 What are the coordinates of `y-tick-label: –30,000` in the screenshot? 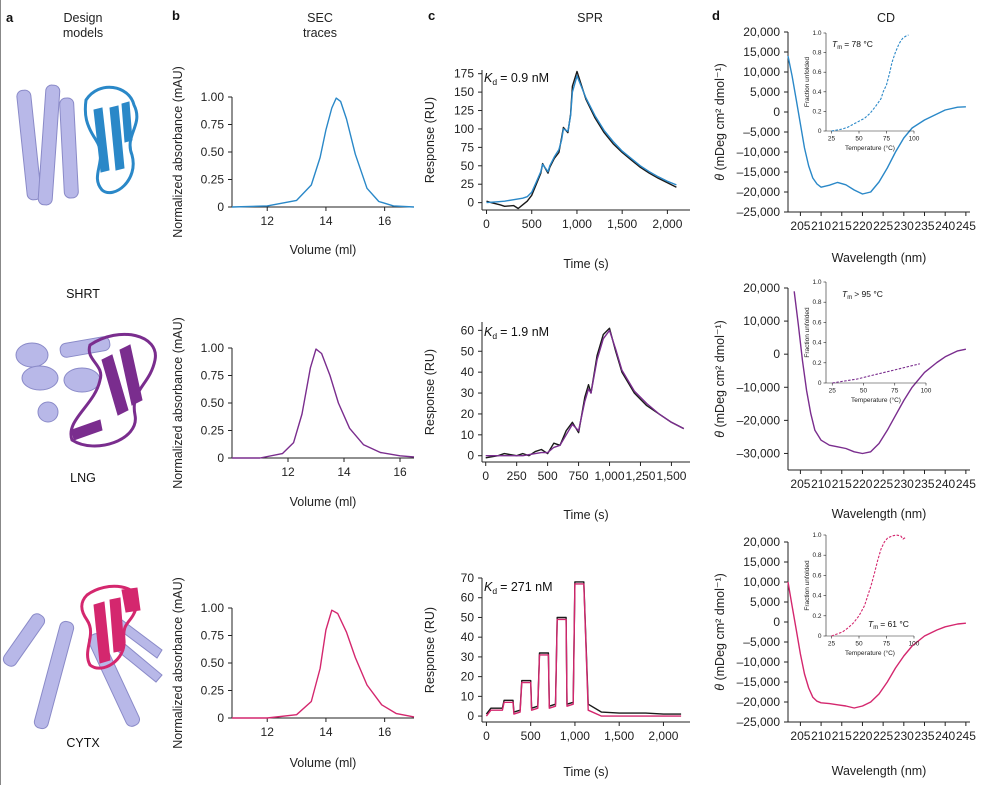 It's located at (759, 453).